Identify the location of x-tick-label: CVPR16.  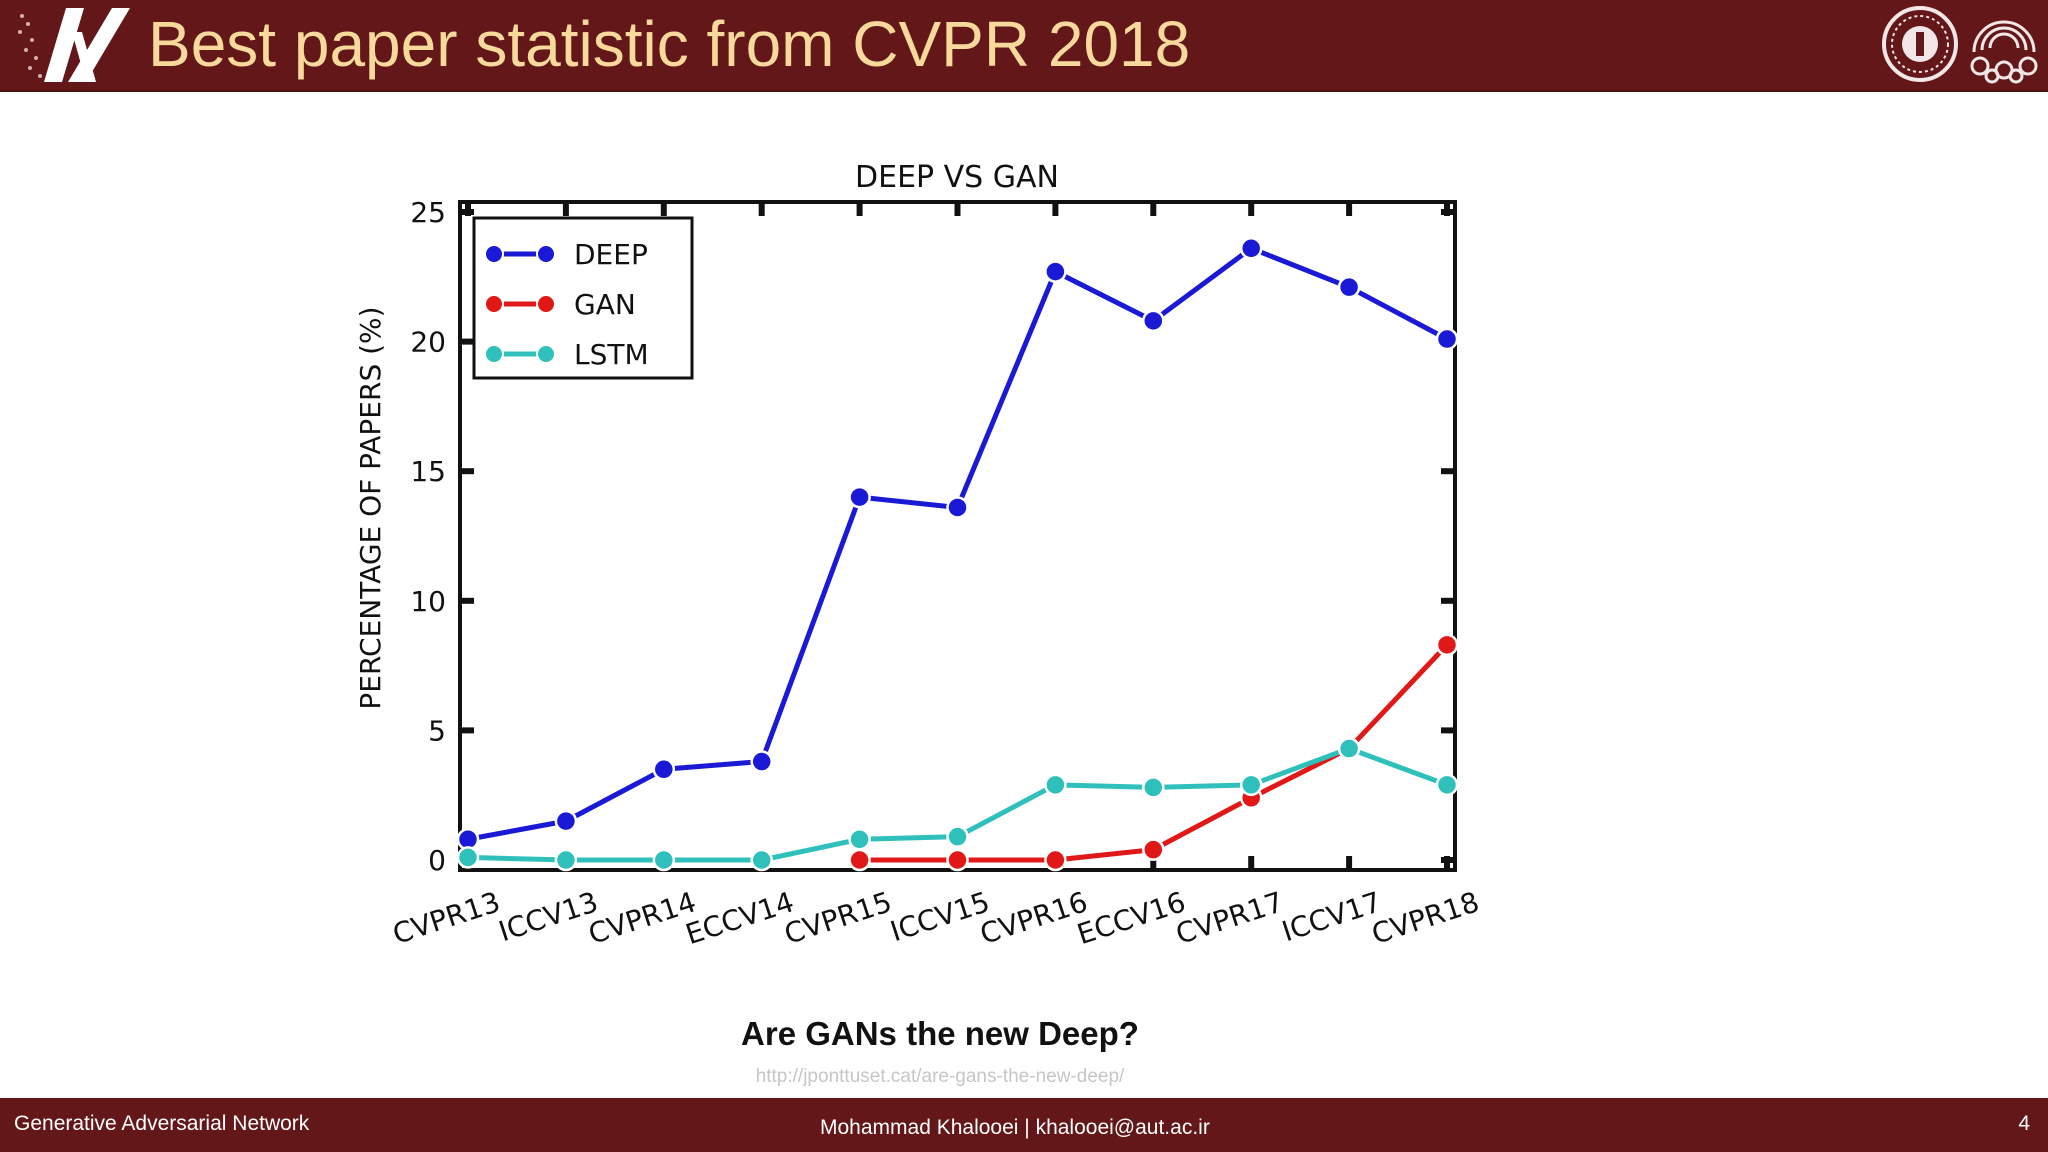
(1033, 918).